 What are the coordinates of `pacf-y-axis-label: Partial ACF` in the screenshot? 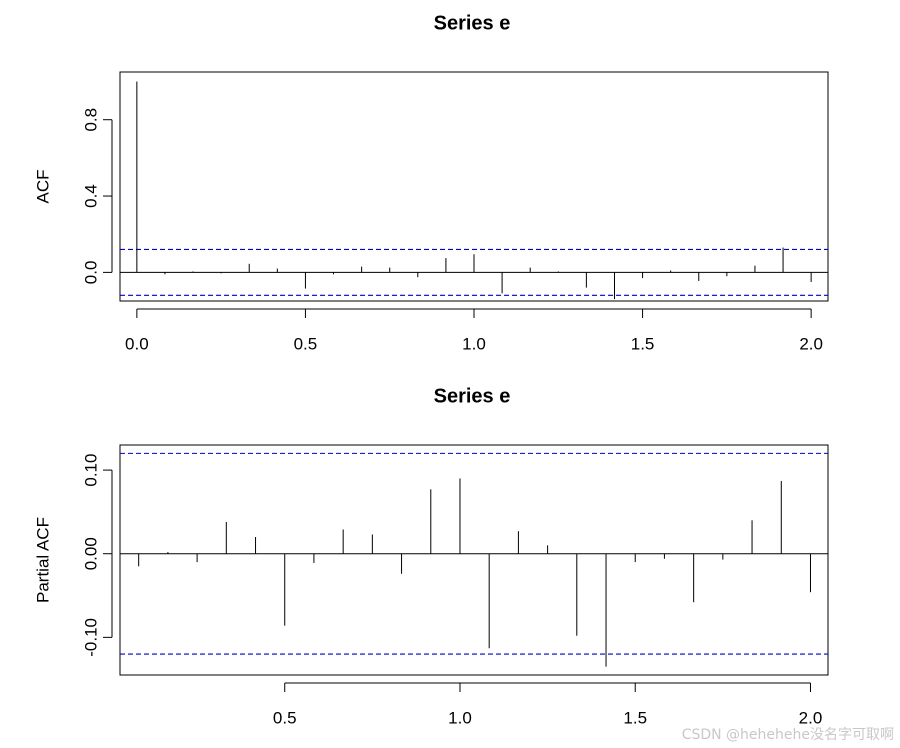 It's located at (42, 560).